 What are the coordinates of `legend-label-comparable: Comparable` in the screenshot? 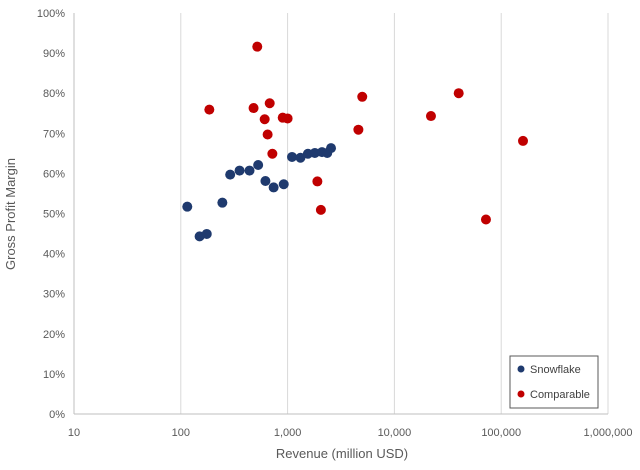 It's located at (560, 395).